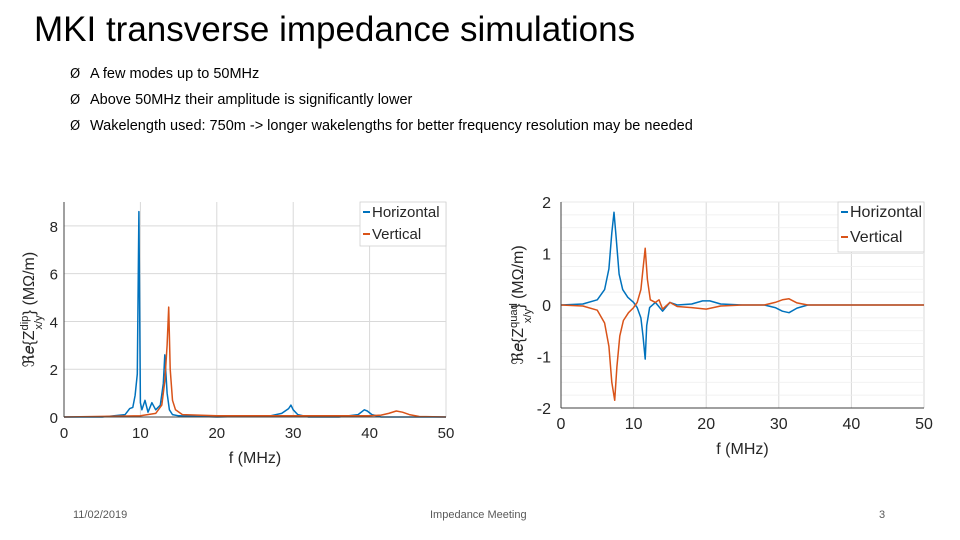  I want to click on footer-date: 11/02/2019, so click(100, 515).